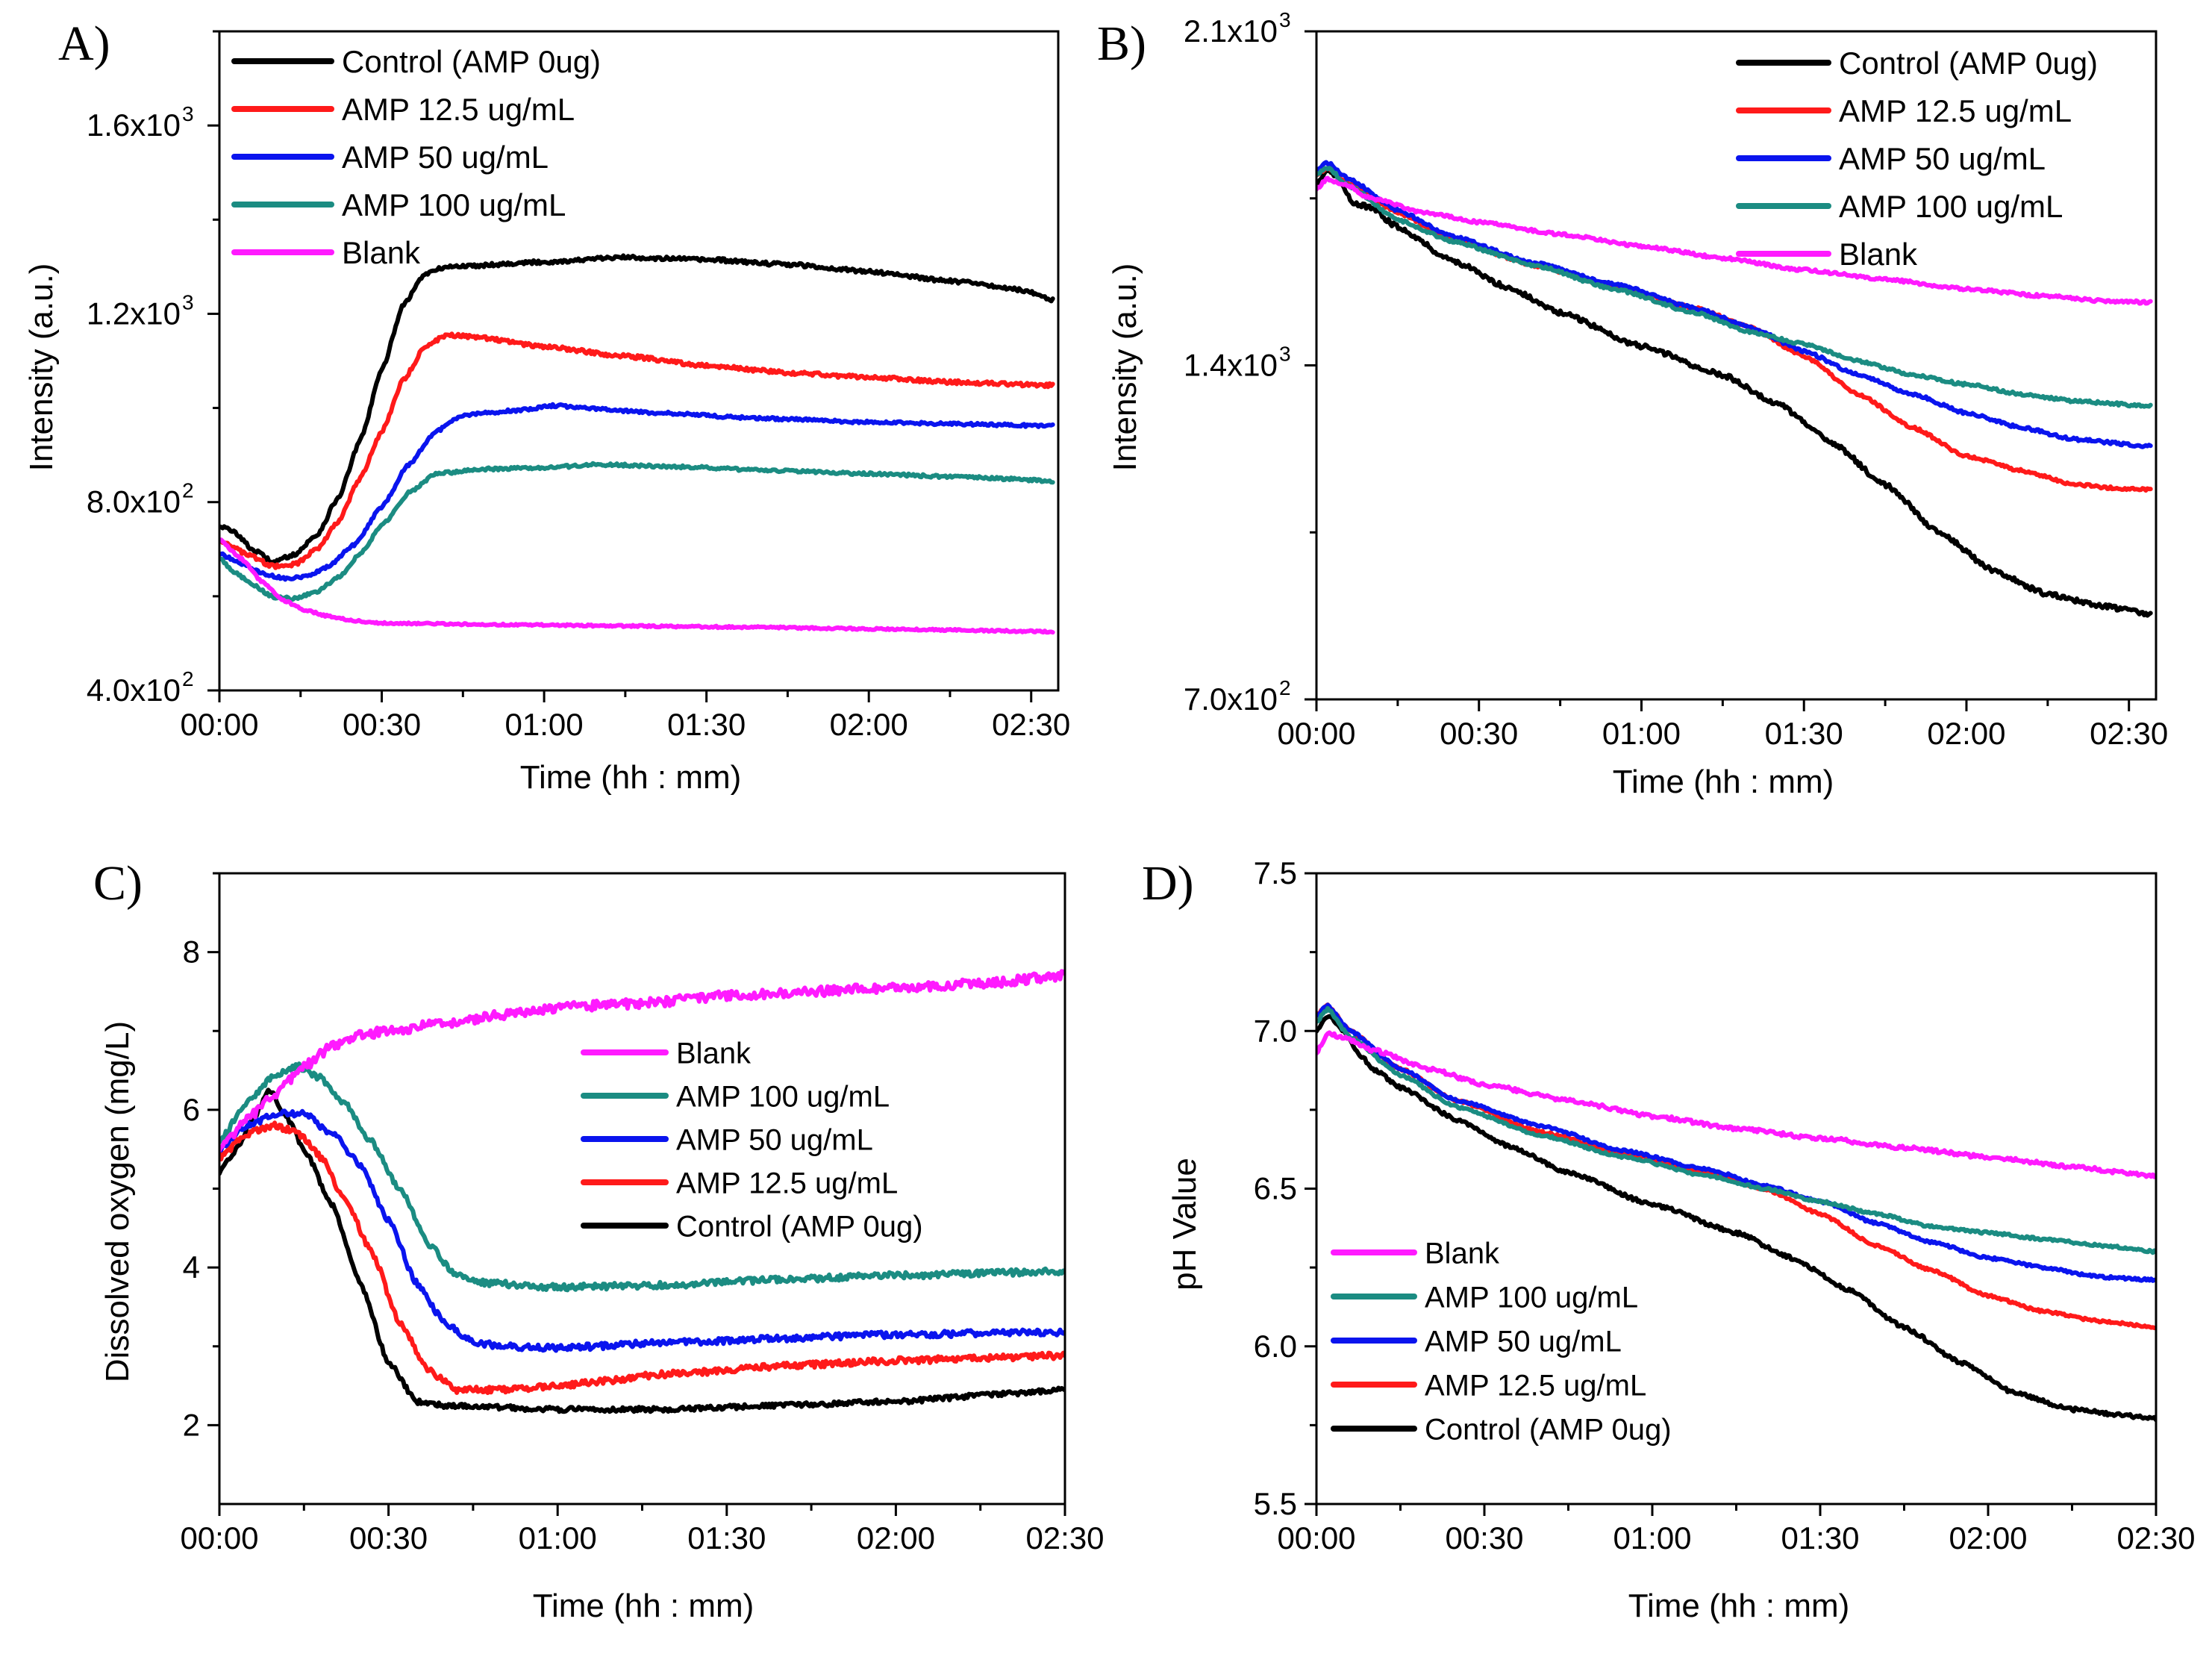  I want to click on panel-b-legend-label: Blank, so click(1879, 255).